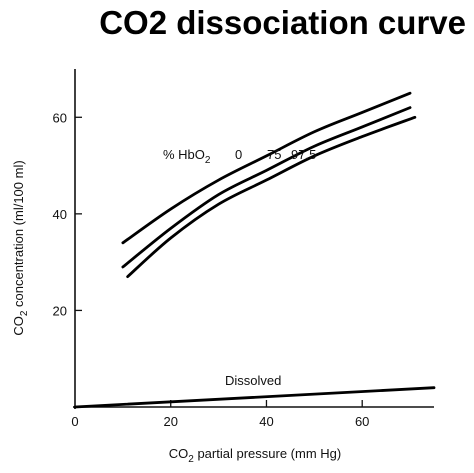  Describe the element at coordinates (60, 214) in the screenshot. I see `y-tick-label: 40` at that location.